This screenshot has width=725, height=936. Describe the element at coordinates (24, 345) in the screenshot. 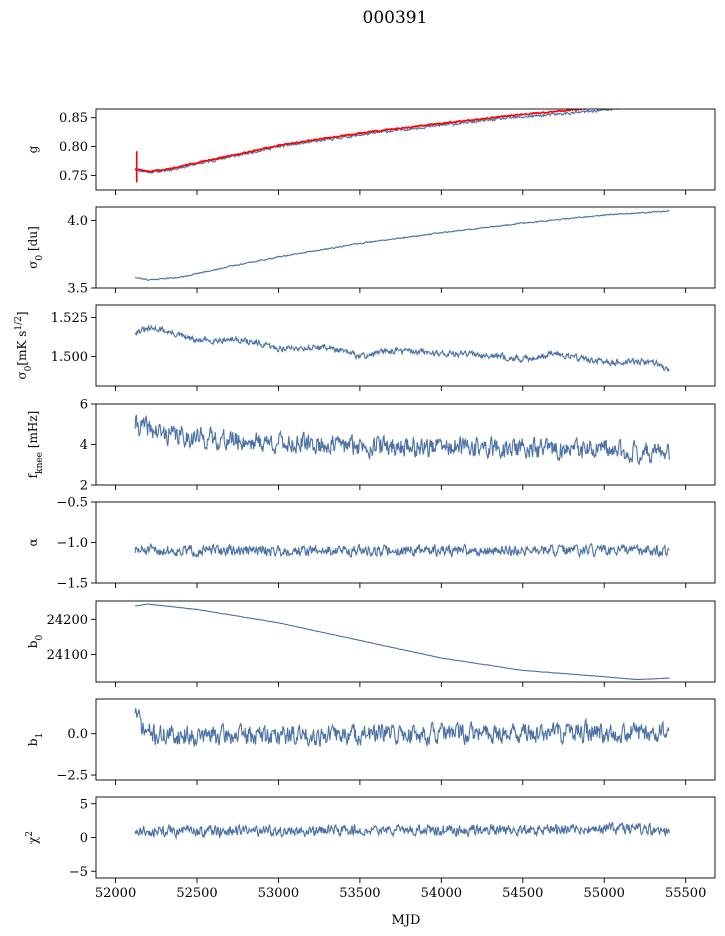

I see `y-axis-label: σ0[mK s1/2]` at that location.